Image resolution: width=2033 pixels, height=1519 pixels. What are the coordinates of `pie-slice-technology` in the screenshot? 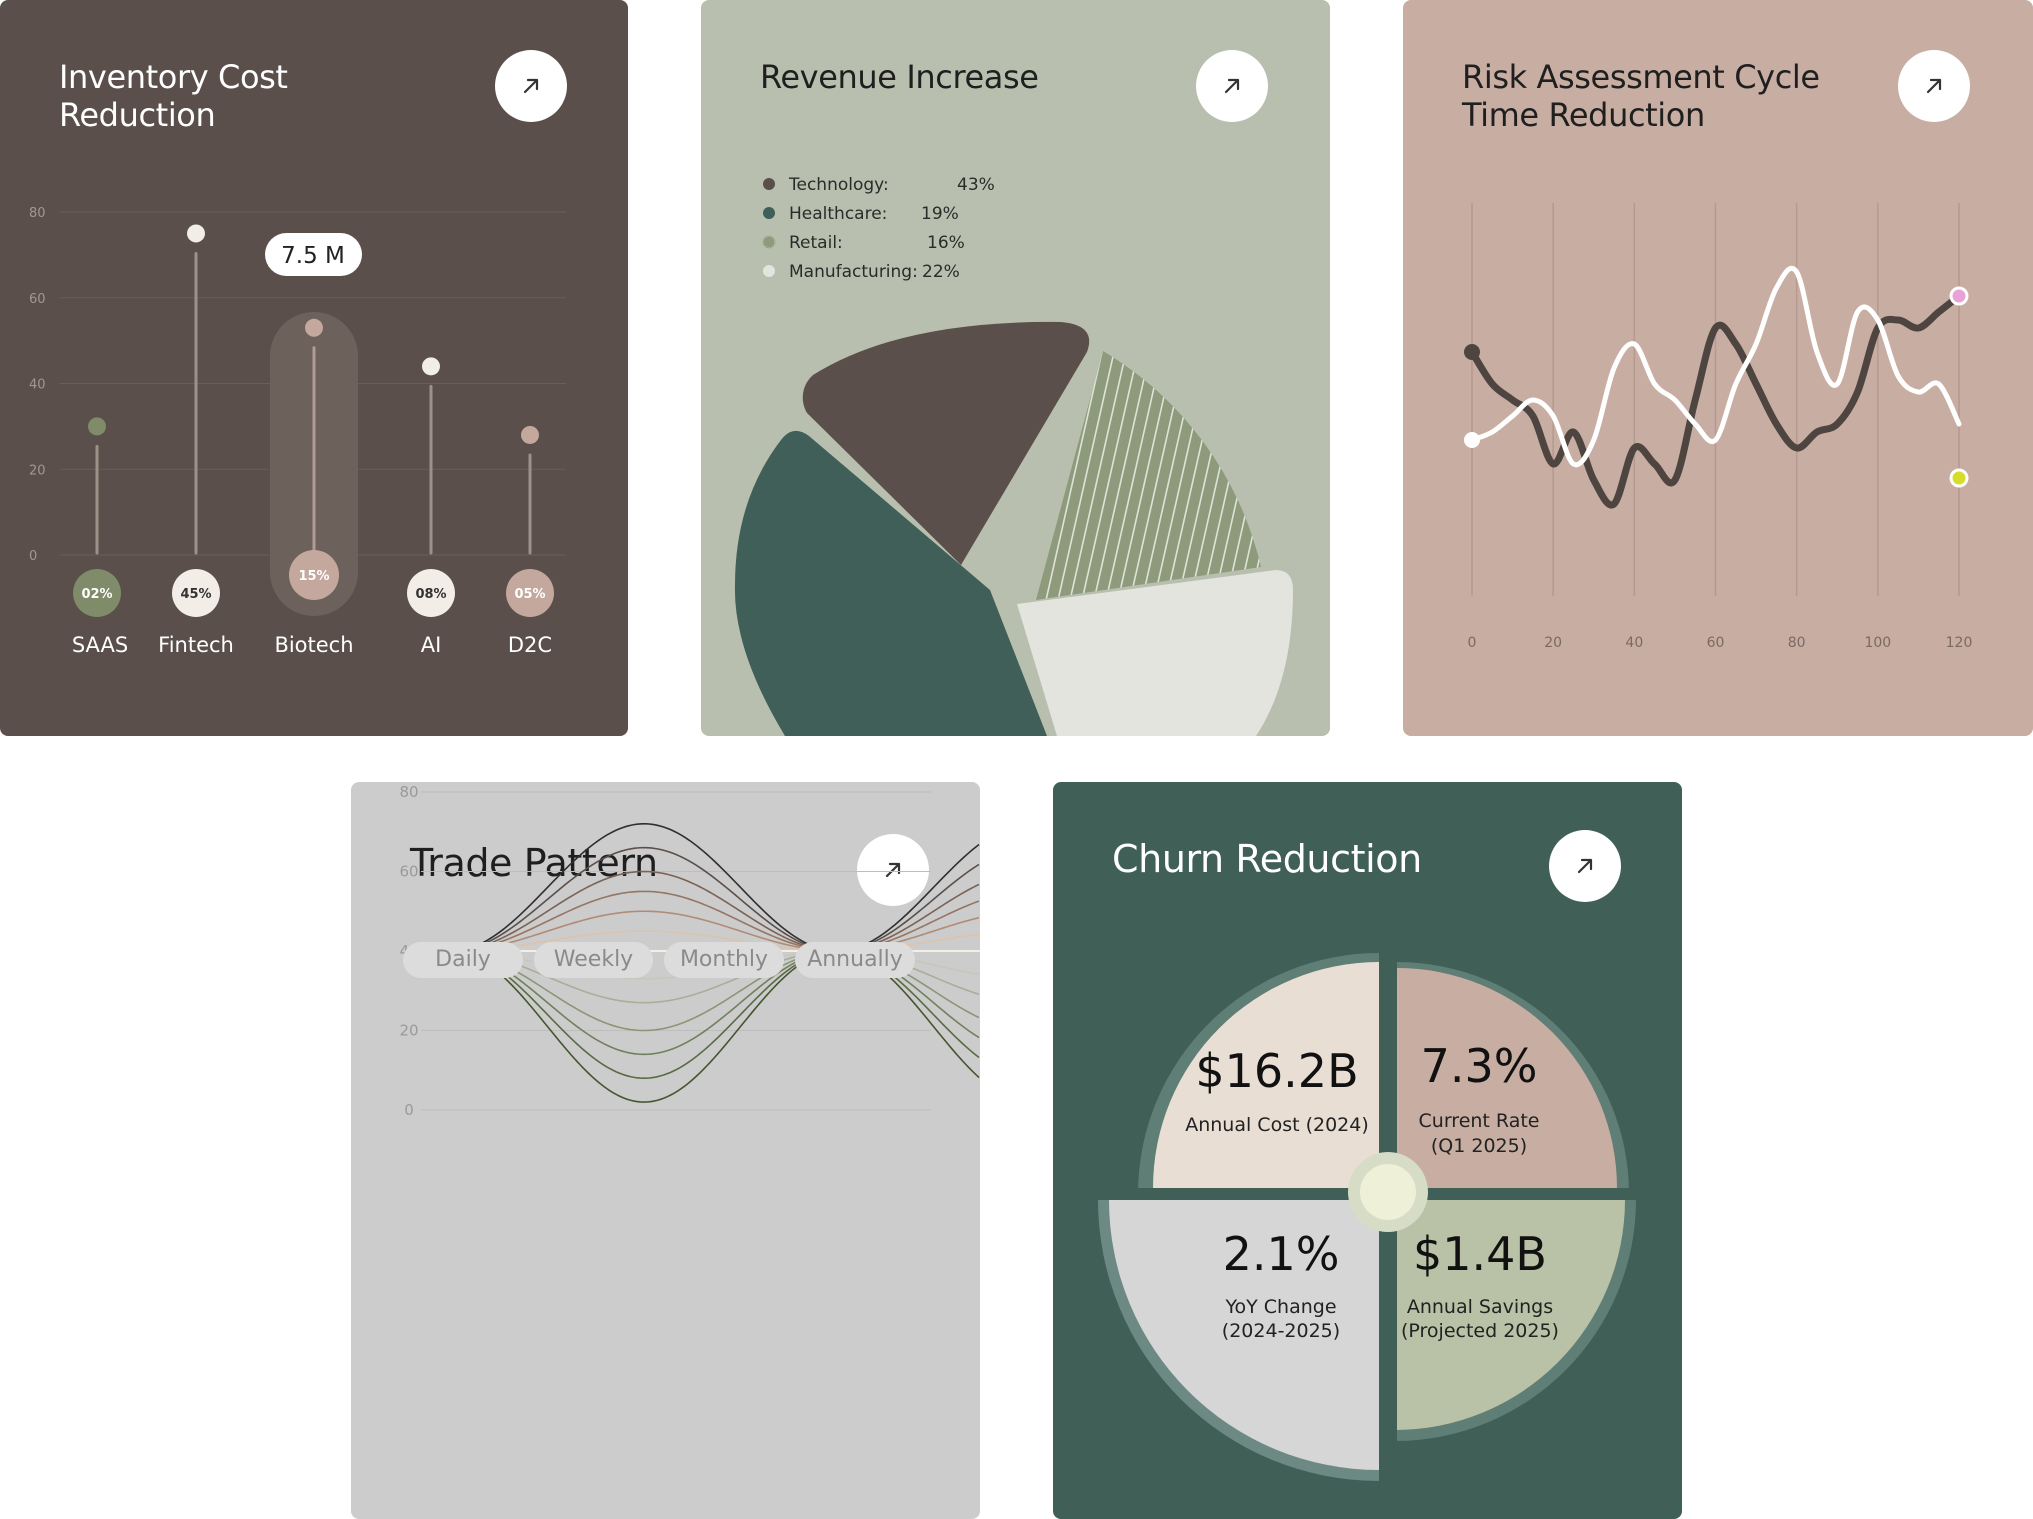 It's located at (946, 443).